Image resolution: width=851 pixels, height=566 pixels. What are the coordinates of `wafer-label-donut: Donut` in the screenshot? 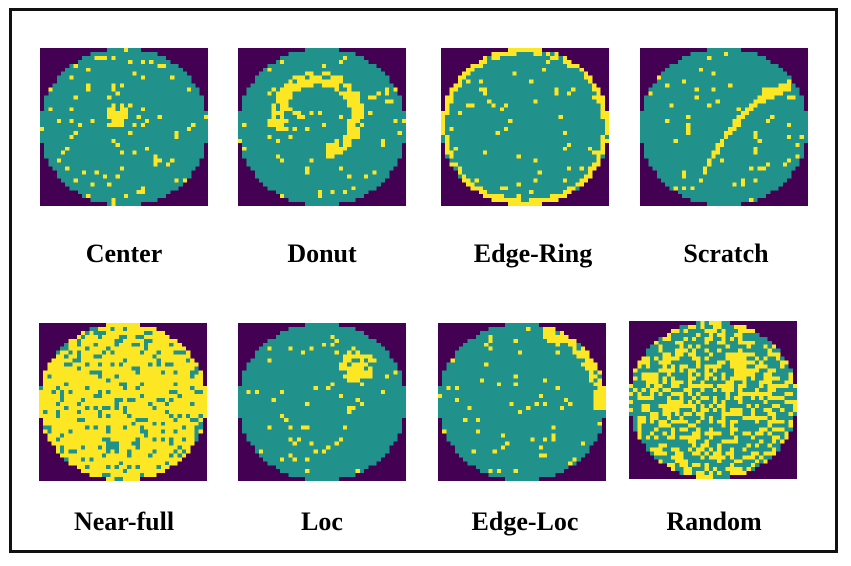 It's located at (322, 253).